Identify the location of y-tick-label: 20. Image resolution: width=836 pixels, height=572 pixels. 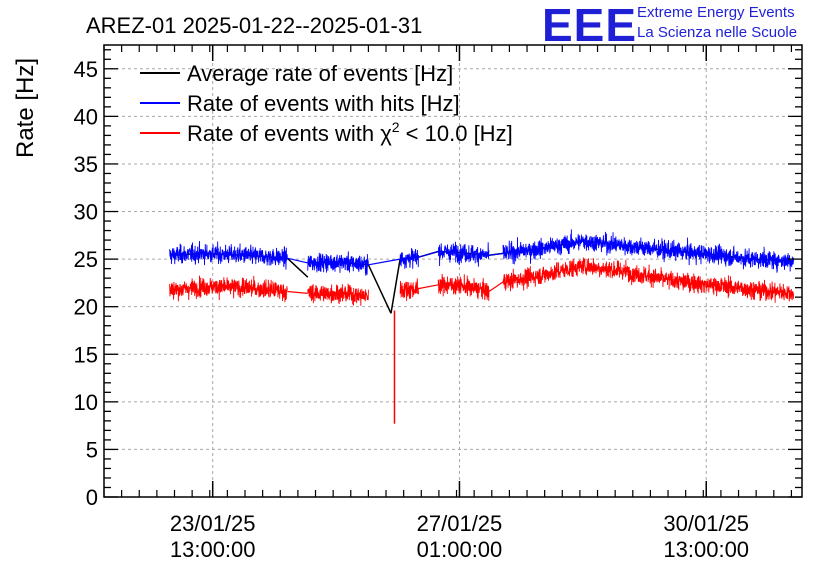
(86, 307).